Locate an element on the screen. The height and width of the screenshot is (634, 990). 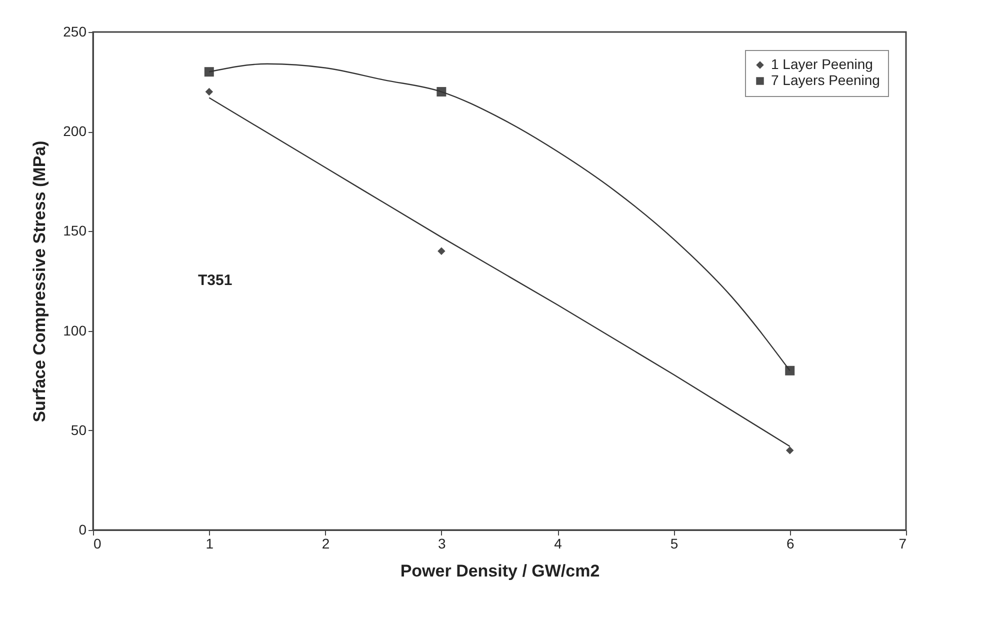
y-tick-label: 200 is located at coordinates (75, 131).